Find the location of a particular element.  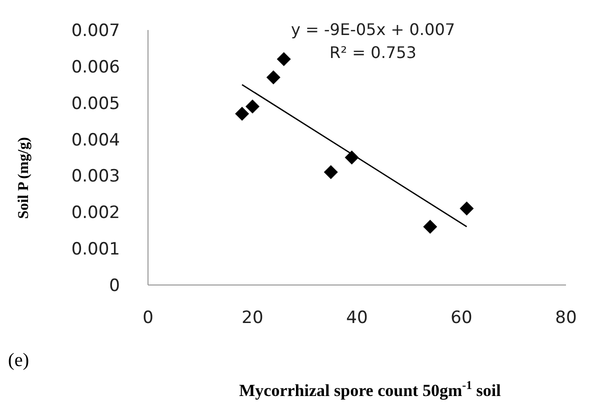

x-tick-label: 80 is located at coordinates (566, 318).